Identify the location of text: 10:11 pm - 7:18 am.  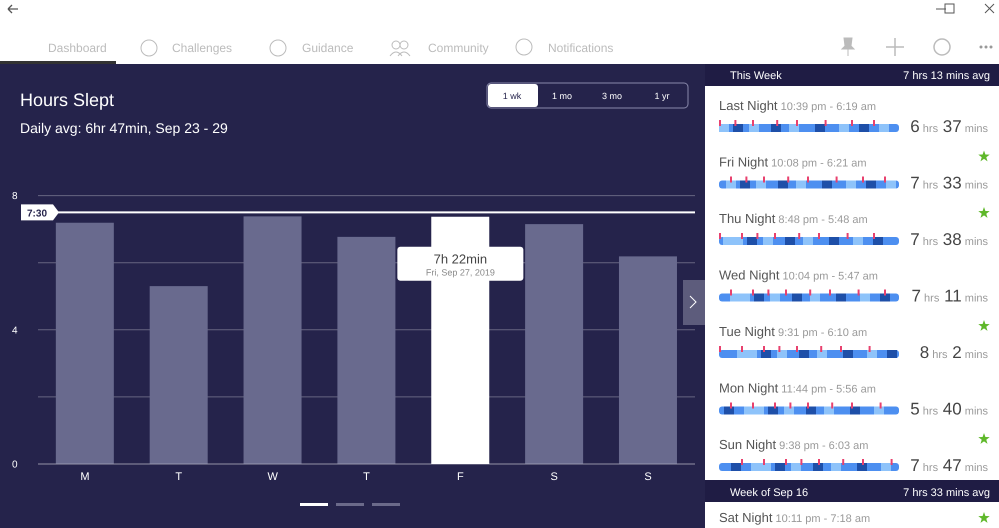
(821, 519).